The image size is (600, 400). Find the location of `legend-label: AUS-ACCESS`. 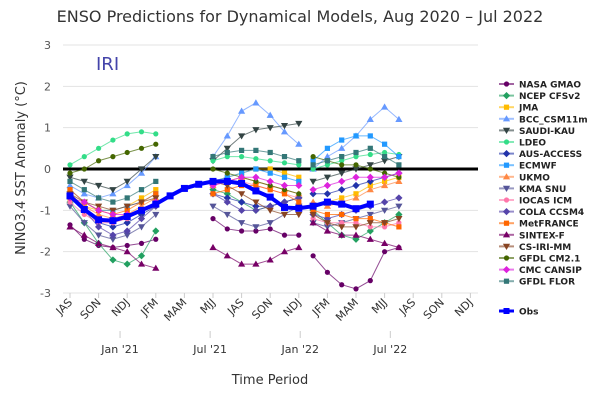

legend-label: AUS-ACCESS is located at coordinates (550, 155).